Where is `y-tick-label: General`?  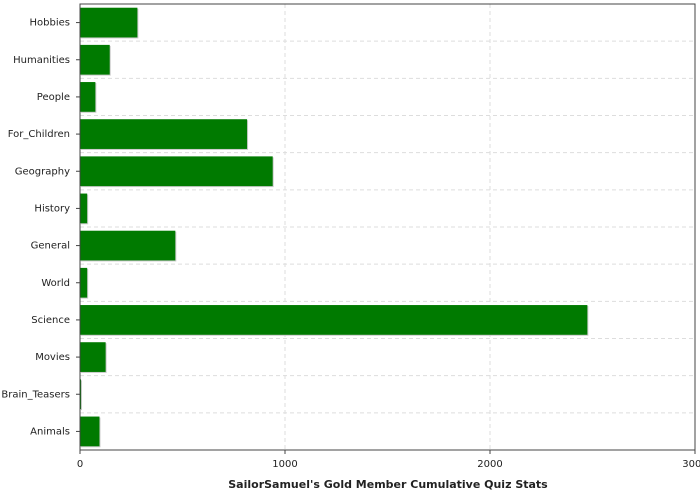
y-tick-label: General is located at coordinates (50, 246).